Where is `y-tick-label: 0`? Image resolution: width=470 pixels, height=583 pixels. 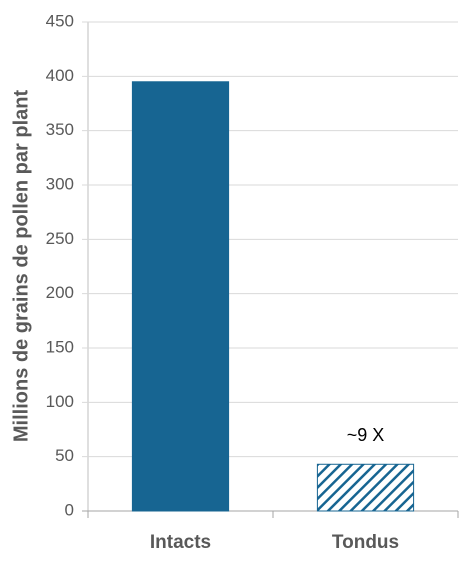 y-tick-label: 0 is located at coordinates (69, 509).